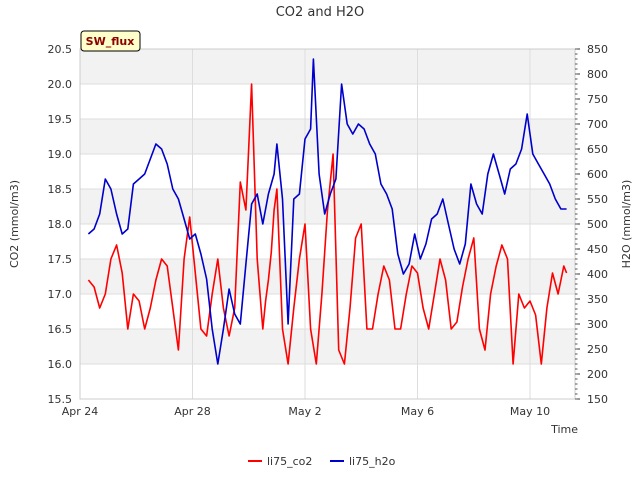  I want to click on y-left-tick-label: 20.0, so click(60, 84).